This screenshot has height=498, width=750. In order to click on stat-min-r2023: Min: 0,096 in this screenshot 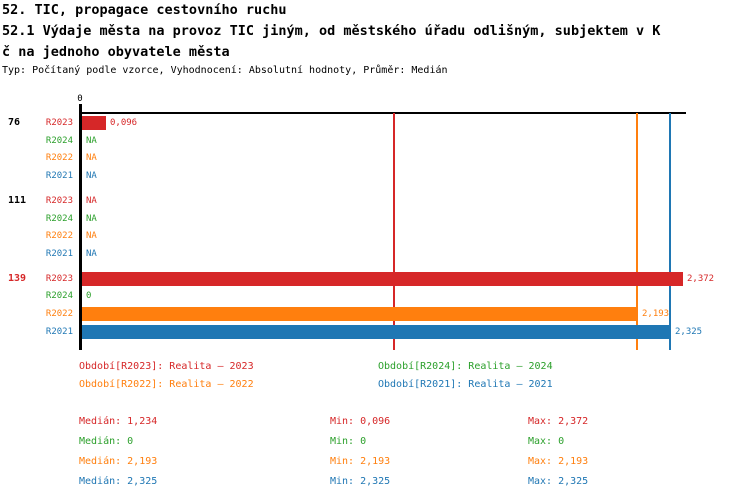, I will do `click(360, 421)`.